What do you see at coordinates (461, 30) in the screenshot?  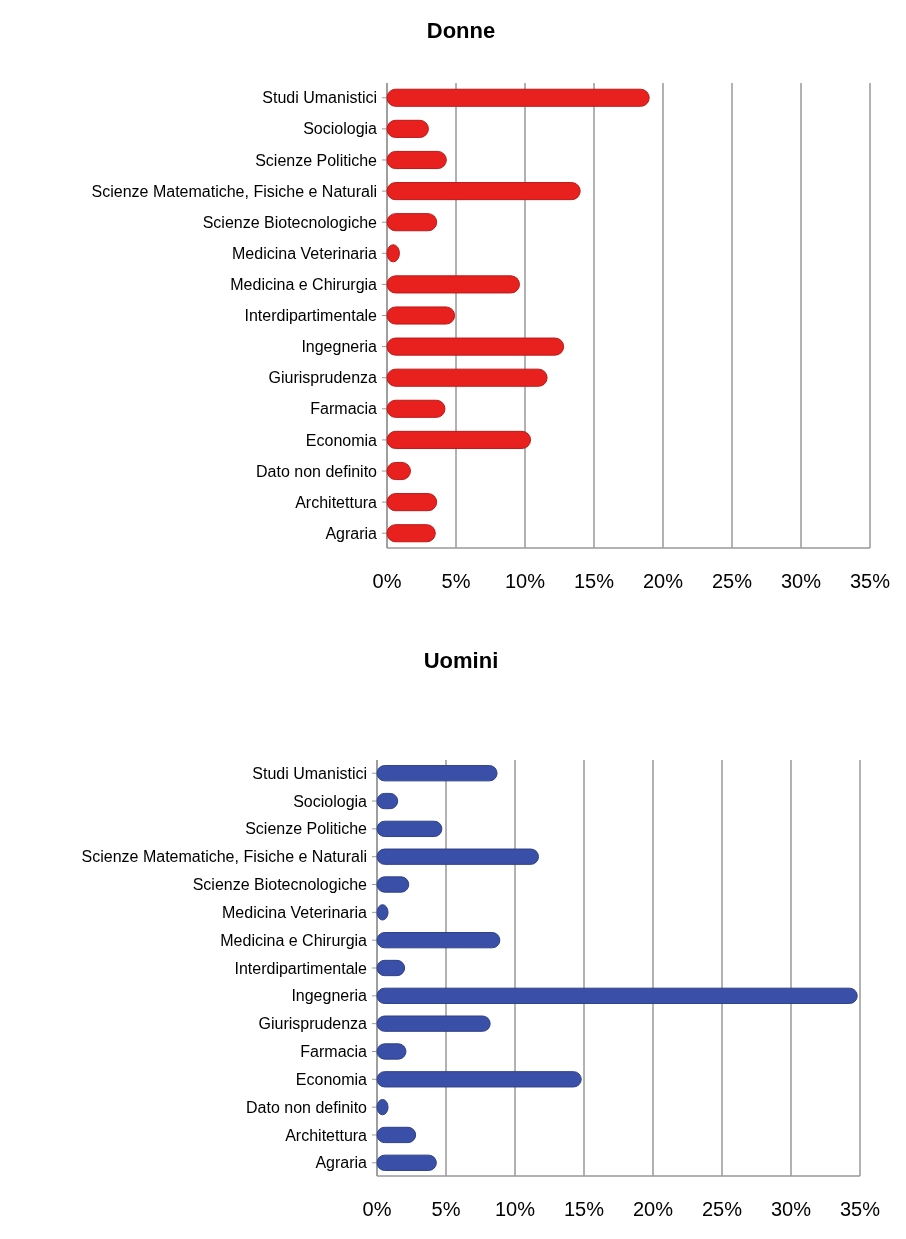 I see `chart-title: Donne` at bounding box center [461, 30].